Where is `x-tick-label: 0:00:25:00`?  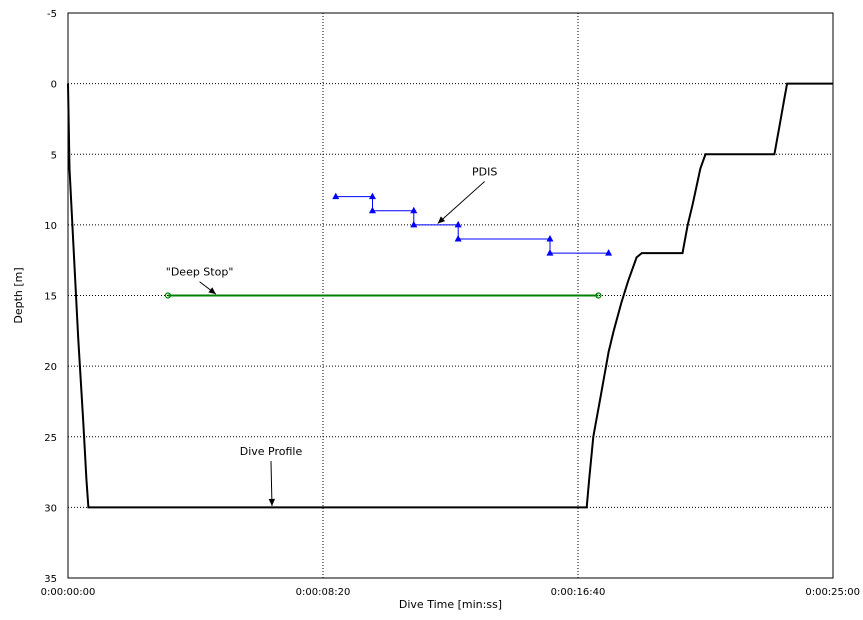
x-tick-label: 0:00:25:00 is located at coordinates (832, 592).